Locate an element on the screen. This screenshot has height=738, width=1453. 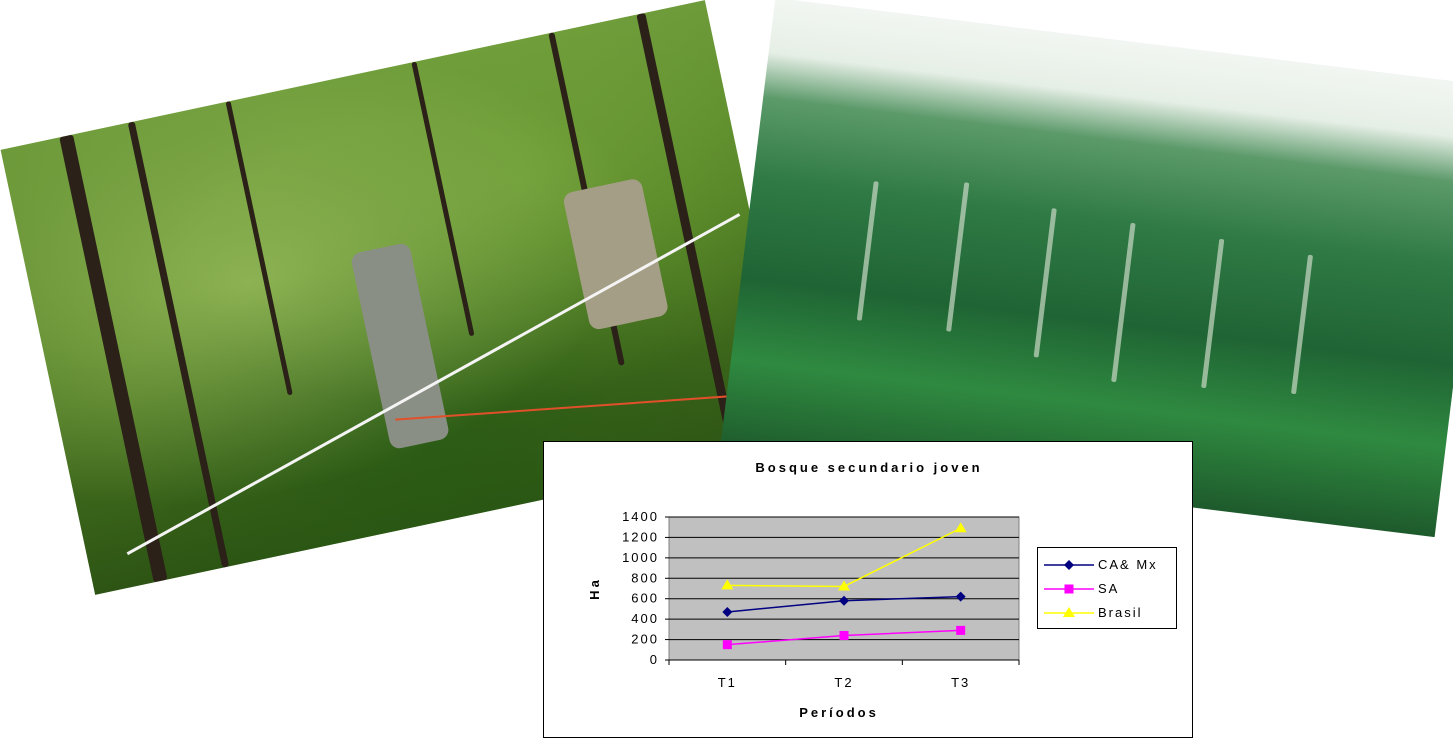
plot-string is located at coordinates (585, 406).